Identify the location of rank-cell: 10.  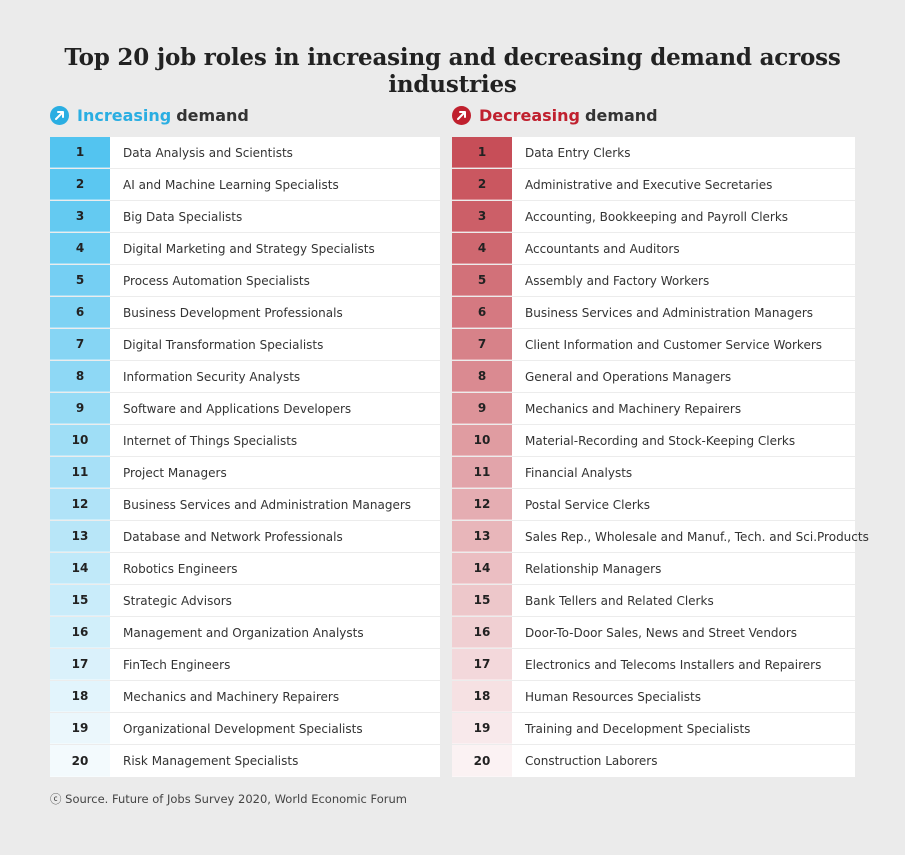
(482, 440).